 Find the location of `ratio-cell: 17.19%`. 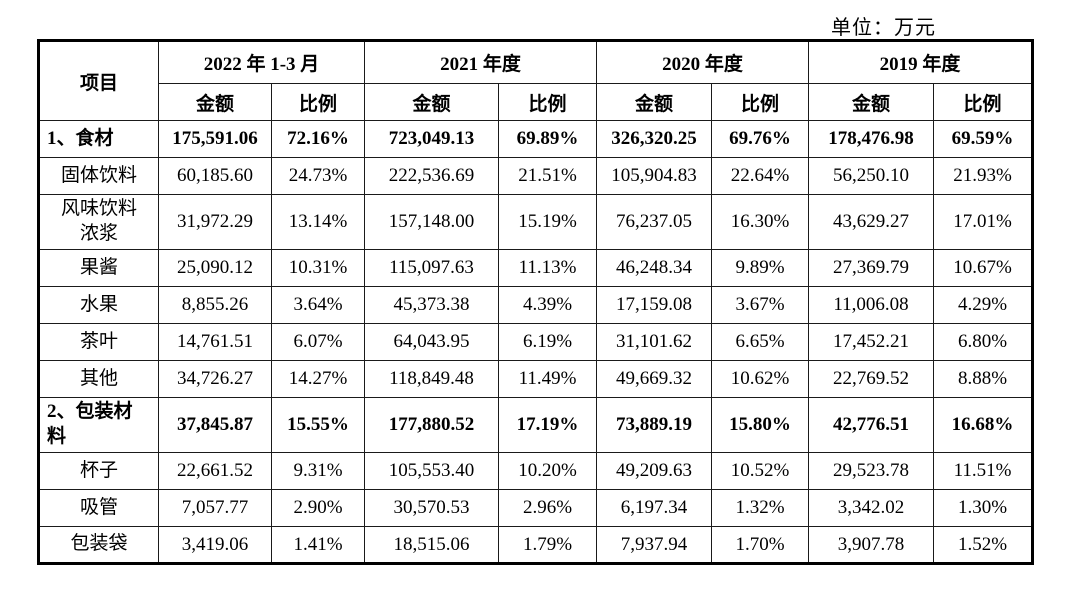

ratio-cell: 17.19% is located at coordinates (548, 425).